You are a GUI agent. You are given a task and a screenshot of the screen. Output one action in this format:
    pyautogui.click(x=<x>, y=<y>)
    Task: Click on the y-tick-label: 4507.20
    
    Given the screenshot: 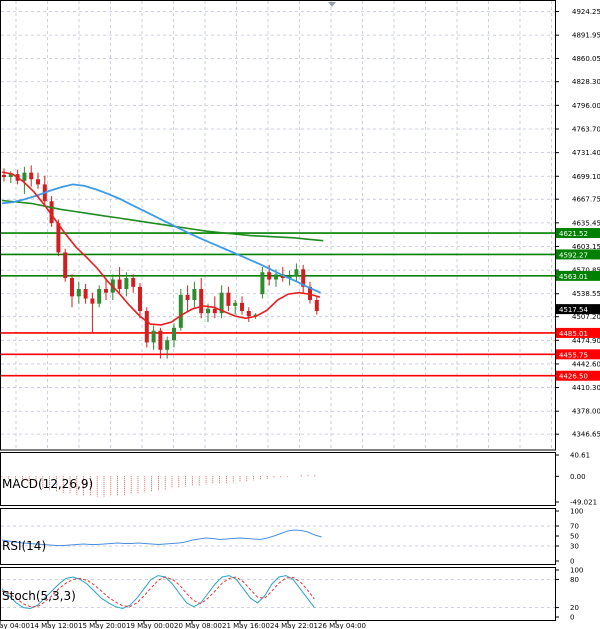 What is the action you would take?
    pyautogui.click(x=586, y=317)
    